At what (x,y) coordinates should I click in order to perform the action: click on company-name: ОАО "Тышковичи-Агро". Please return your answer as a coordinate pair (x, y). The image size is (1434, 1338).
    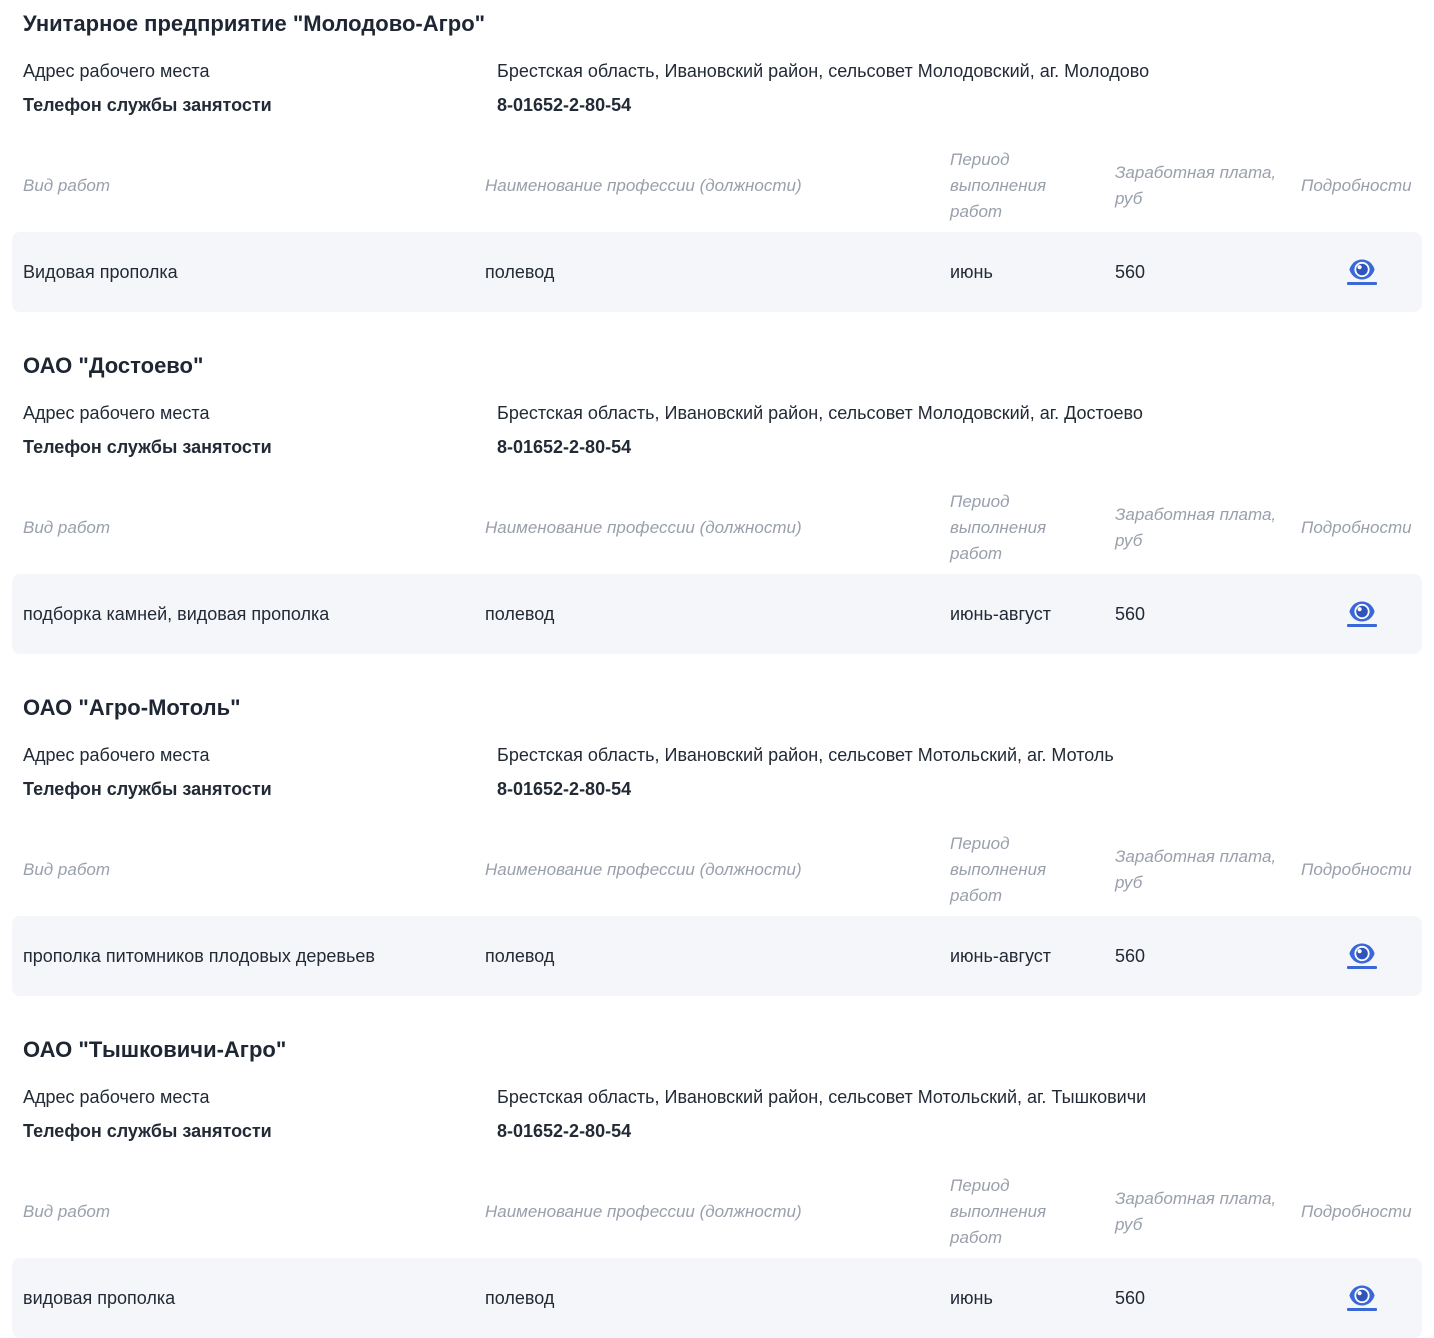
    Looking at the image, I should click on (155, 1049).